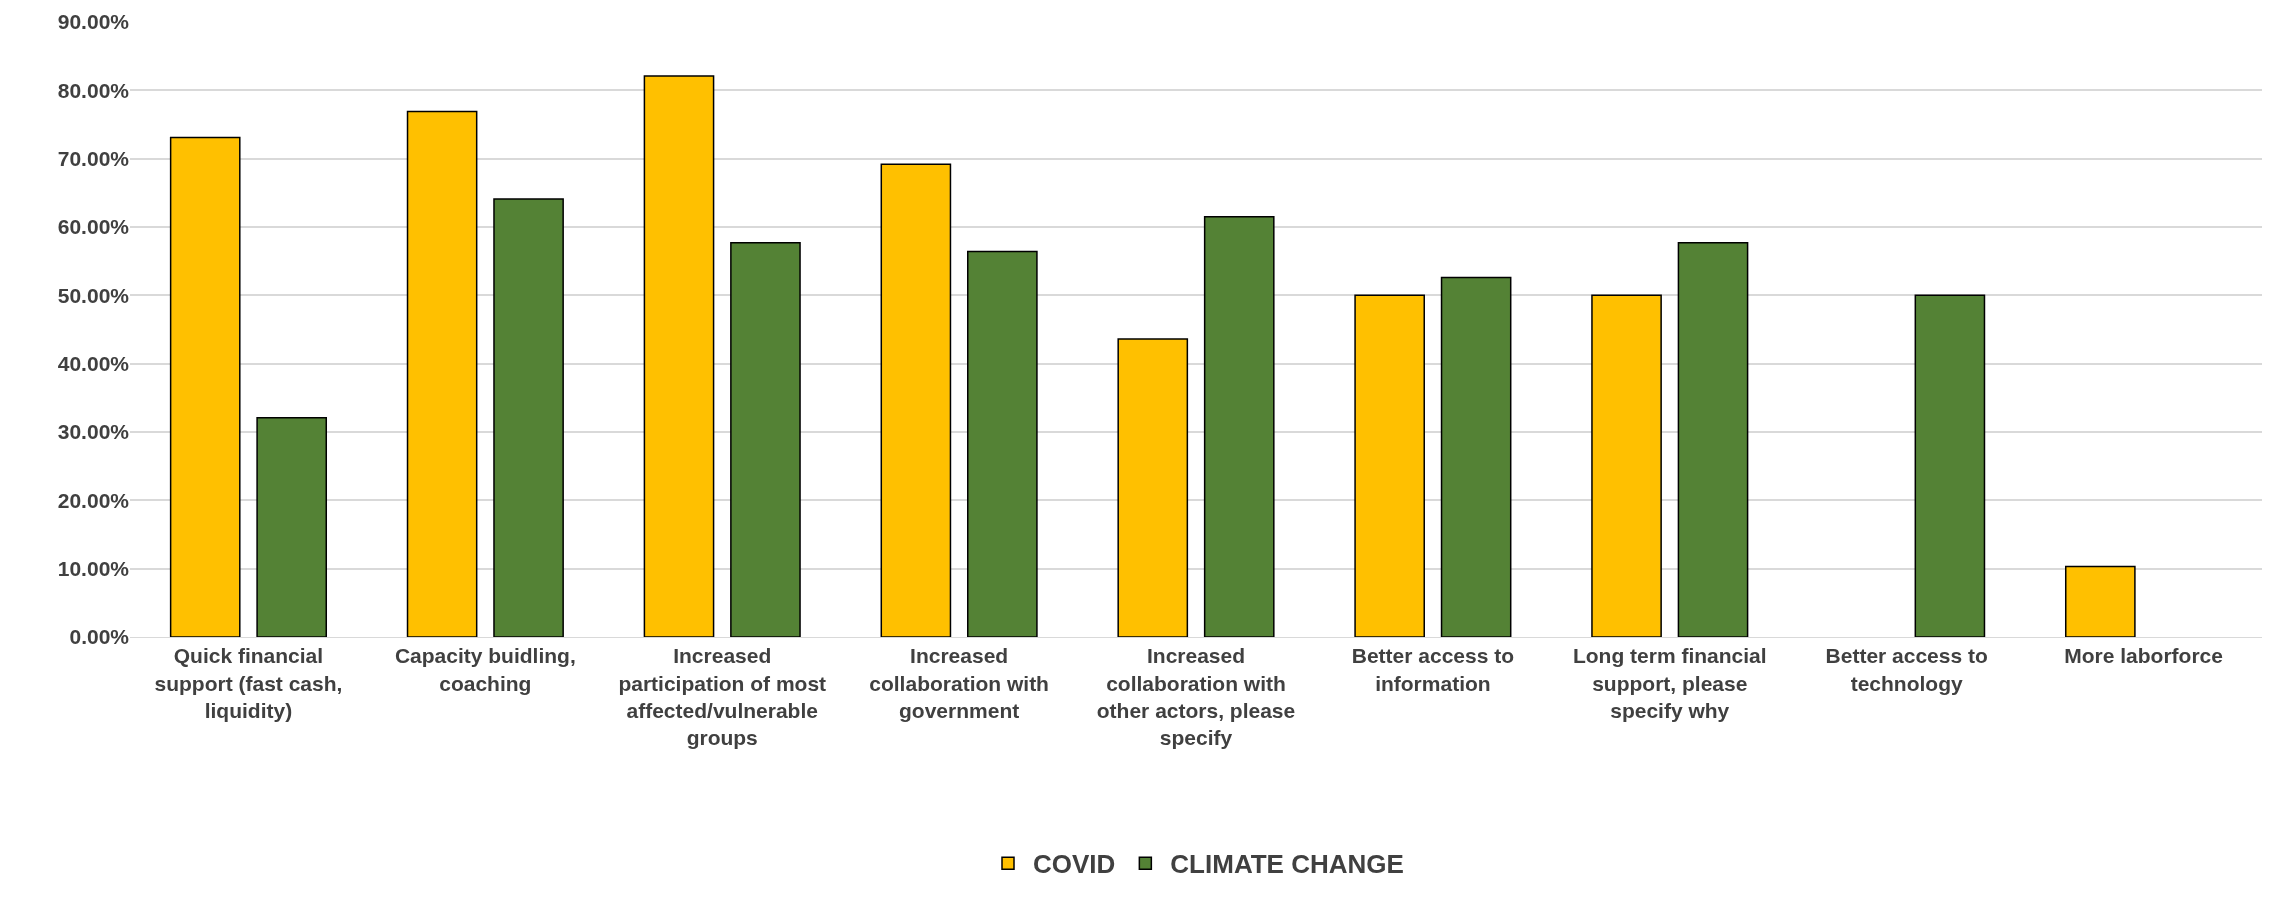 This screenshot has height=897, width=2272. Describe the element at coordinates (93, 227) in the screenshot. I see `y-tick-label: 60.00%` at that location.